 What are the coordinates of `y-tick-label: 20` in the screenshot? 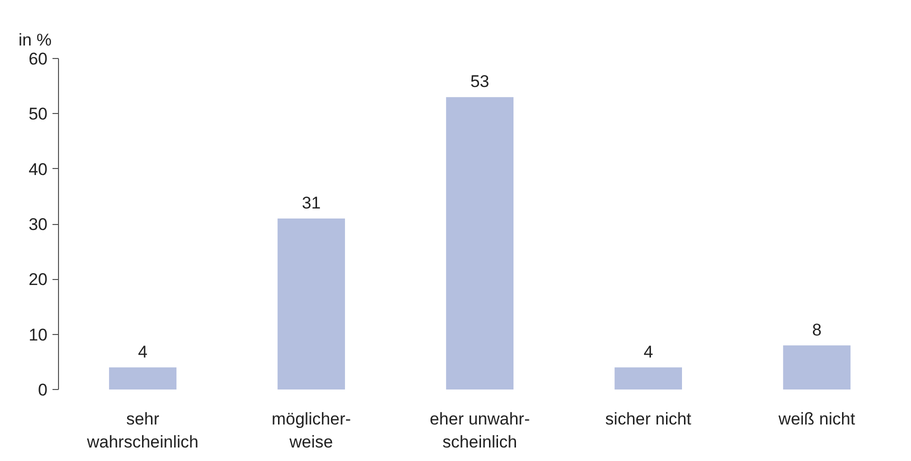 It's located at (38, 280).